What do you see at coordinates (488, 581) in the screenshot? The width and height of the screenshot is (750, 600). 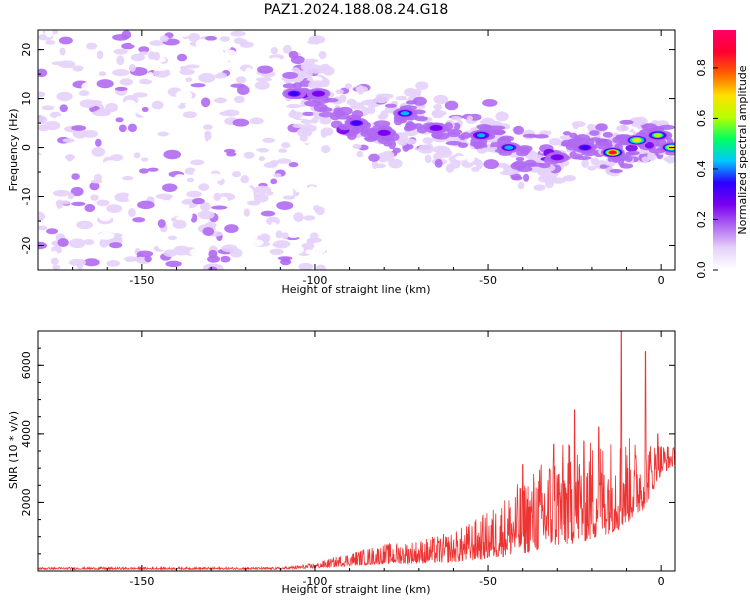 I see `x-tick-label: -50` at bounding box center [488, 581].